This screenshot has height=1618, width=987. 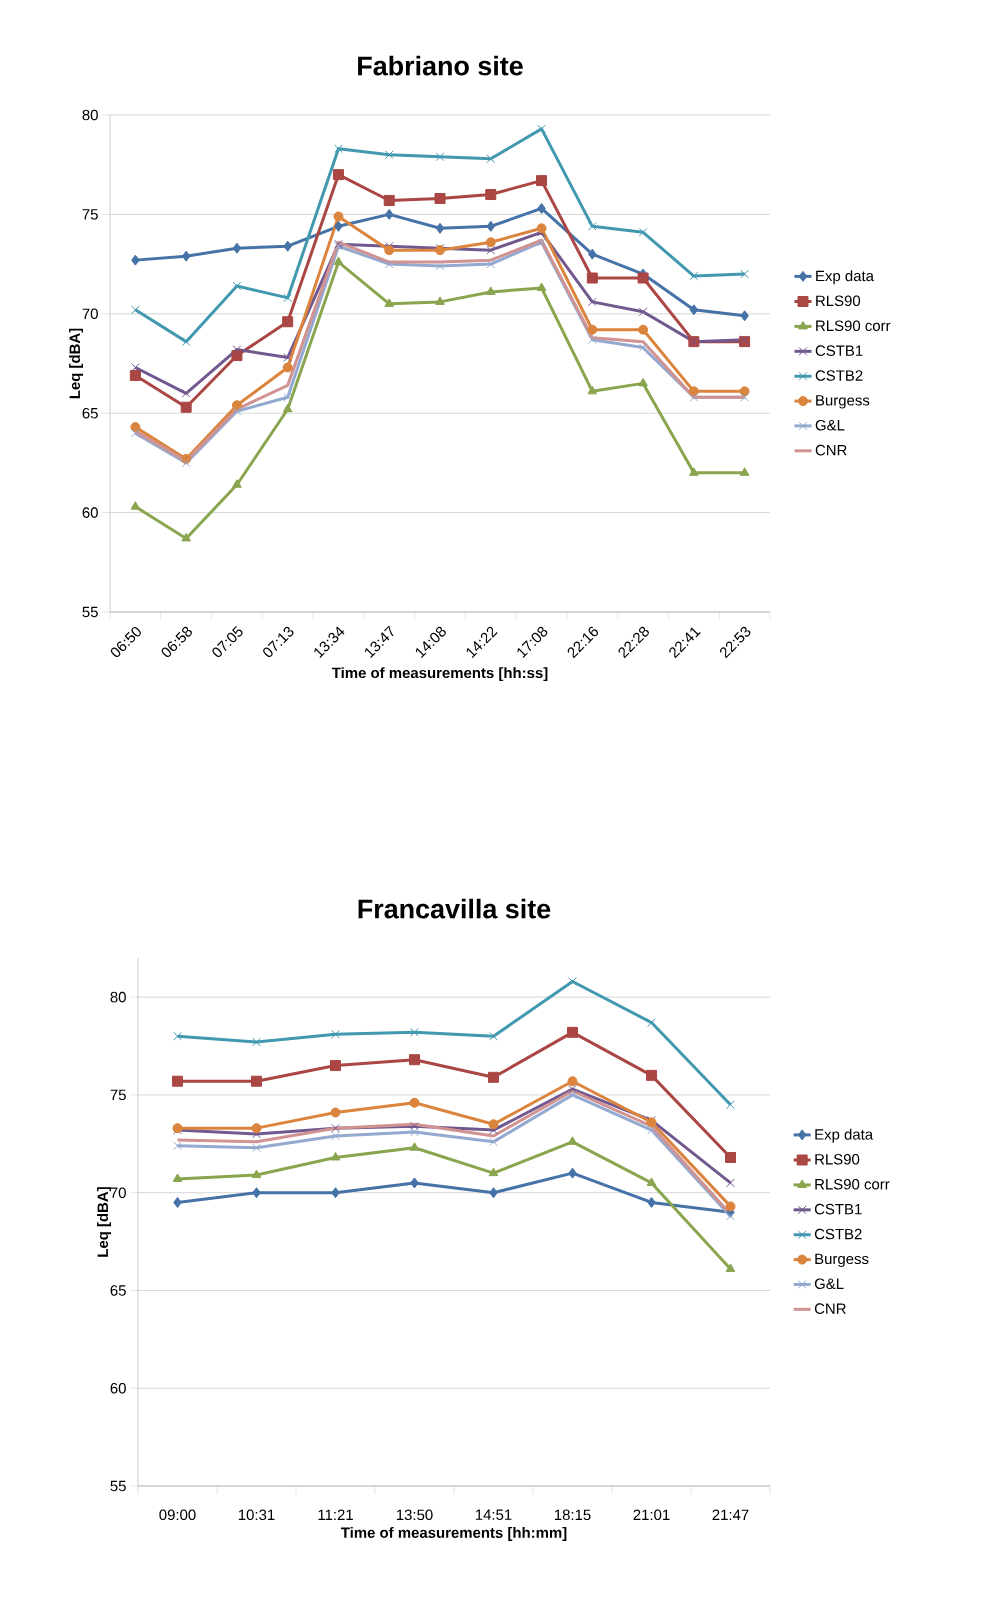 I want to click on chart-title: Fabriano site, so click(x=440, y=65).